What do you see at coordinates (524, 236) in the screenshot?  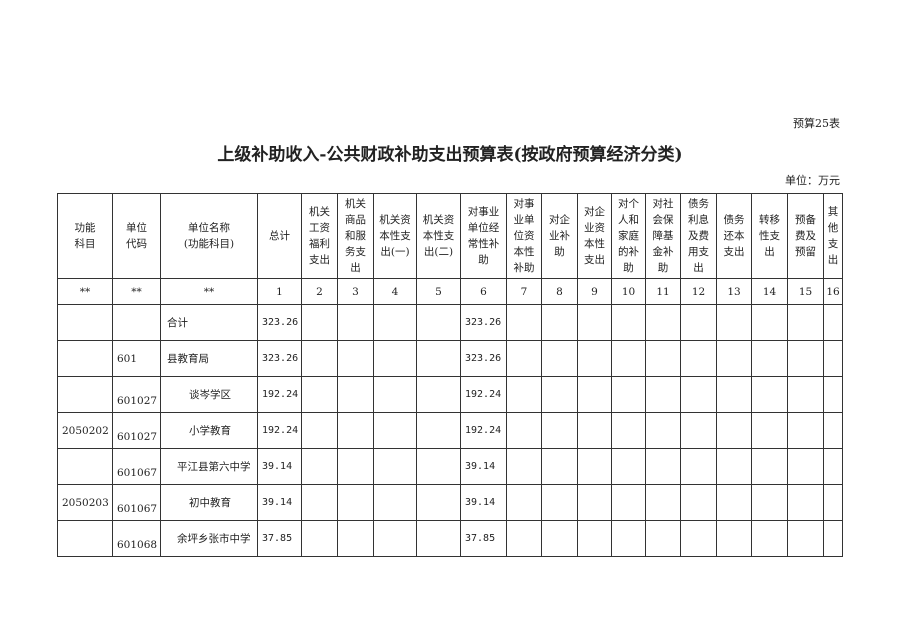 I see `column-header: 对事 业单 位资 本性 补助` at bounding box center [524, 236].